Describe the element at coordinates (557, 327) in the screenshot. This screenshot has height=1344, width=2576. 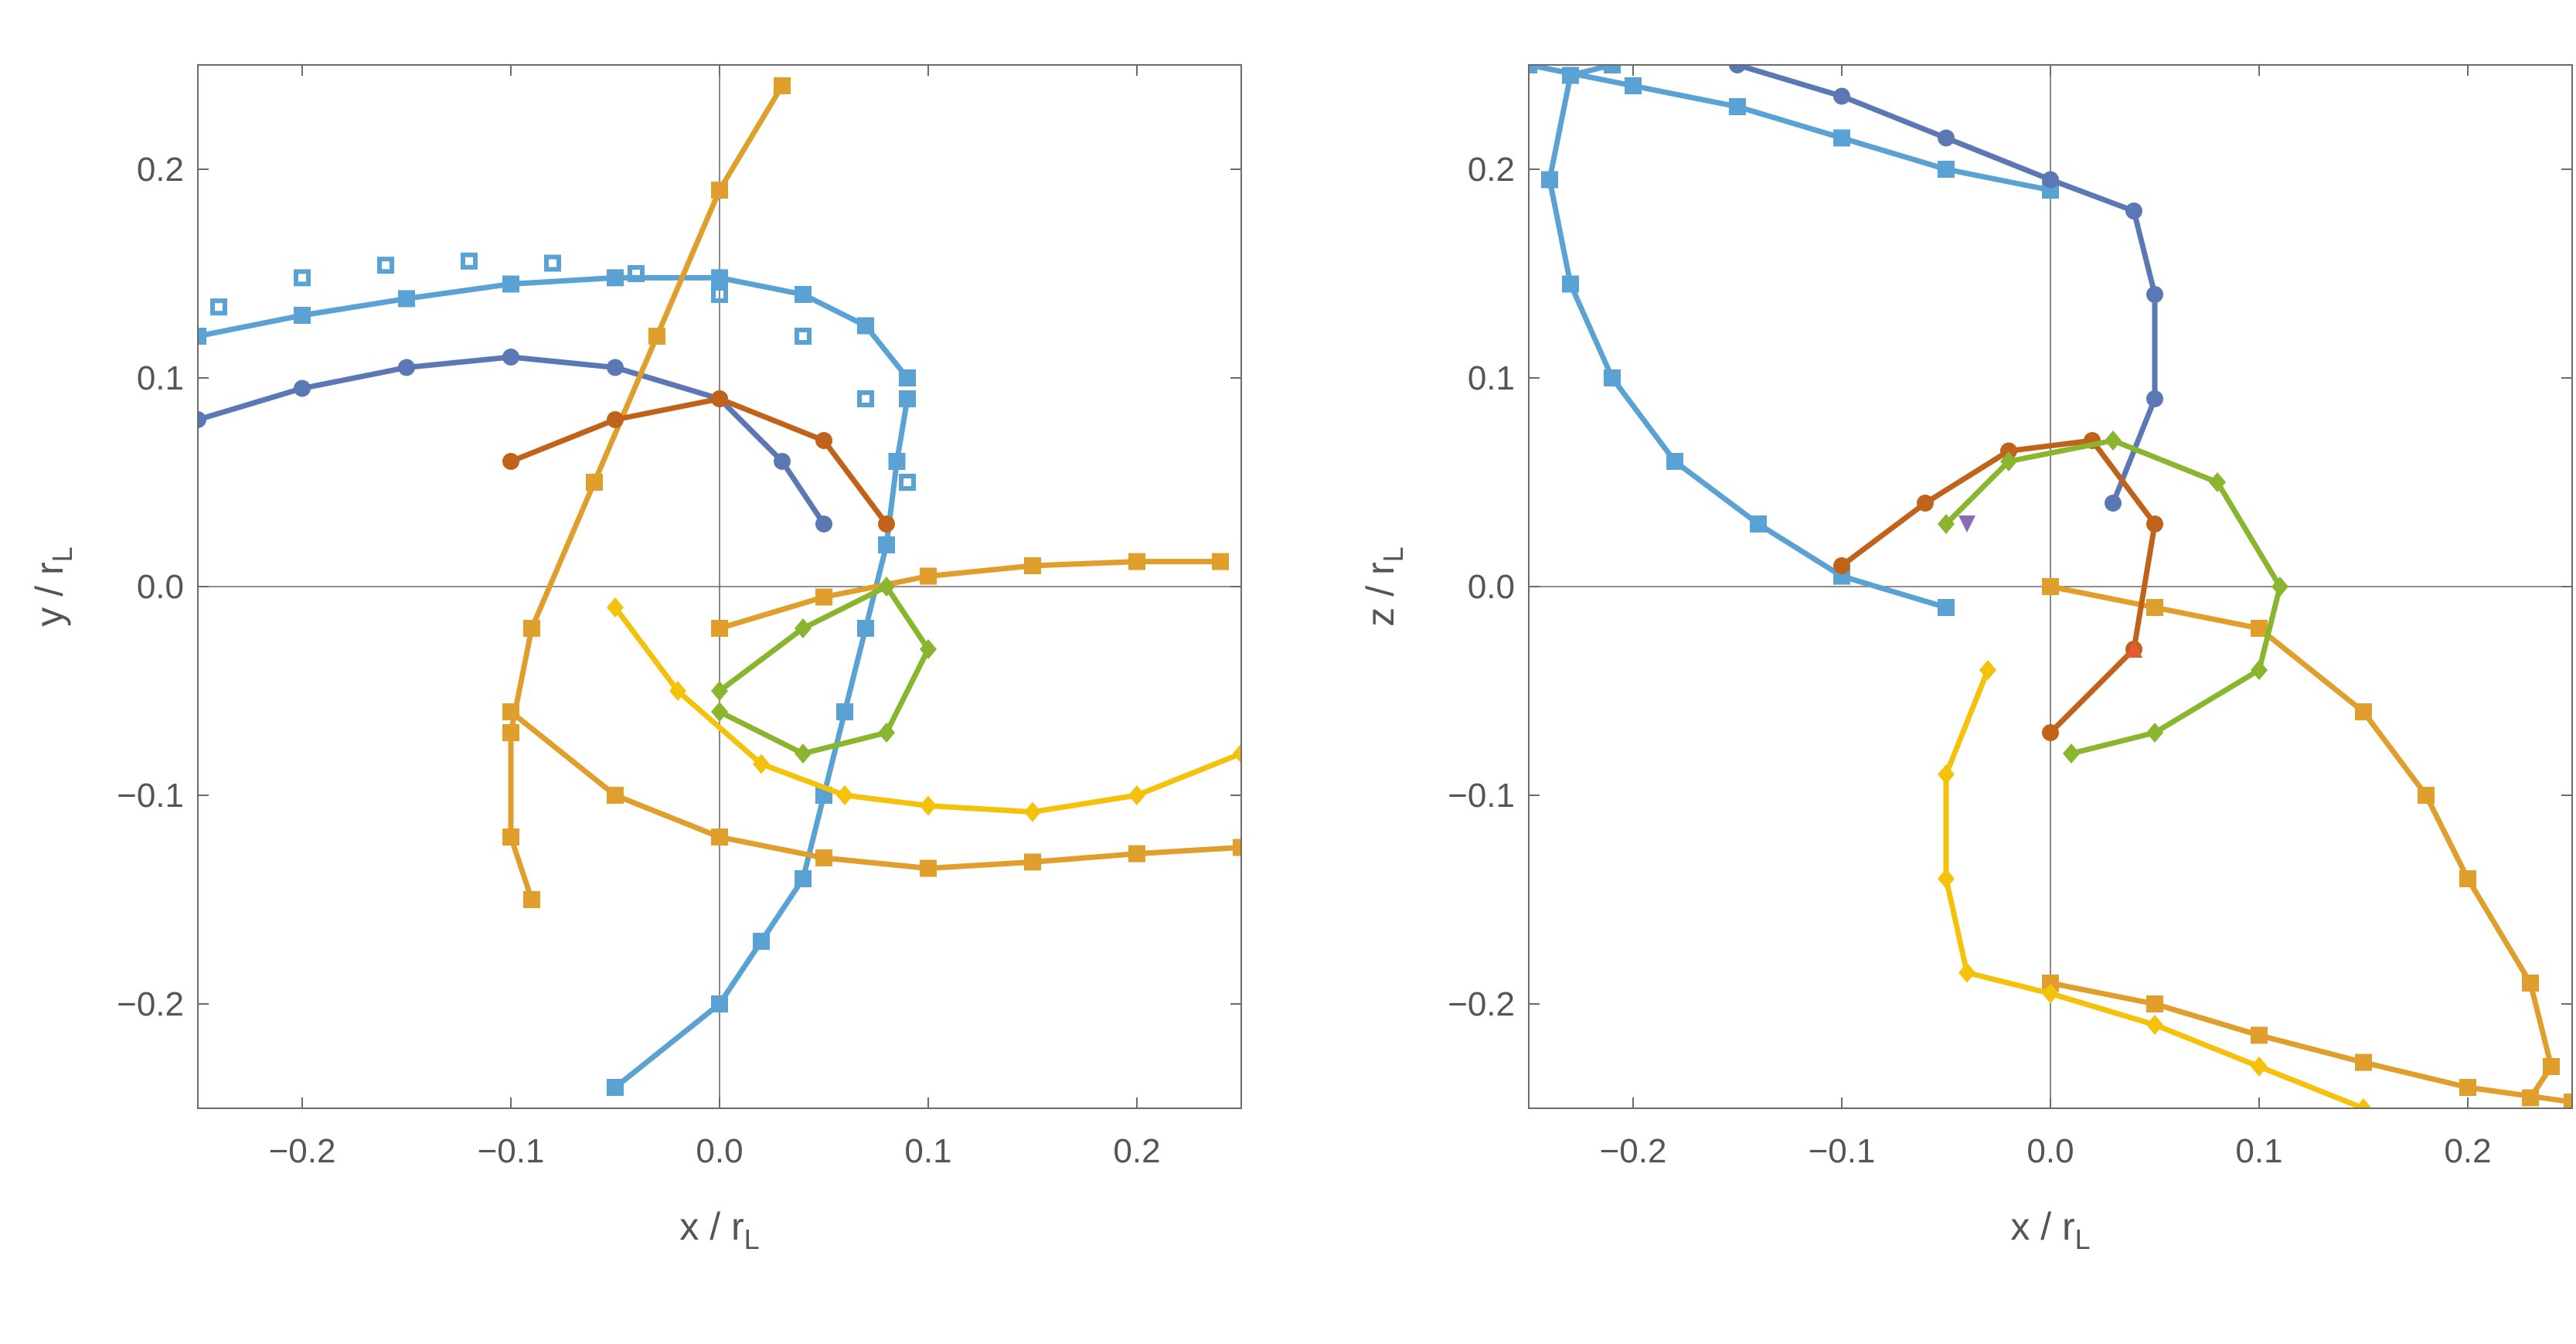
I see `series-1-light_blue` at that location.